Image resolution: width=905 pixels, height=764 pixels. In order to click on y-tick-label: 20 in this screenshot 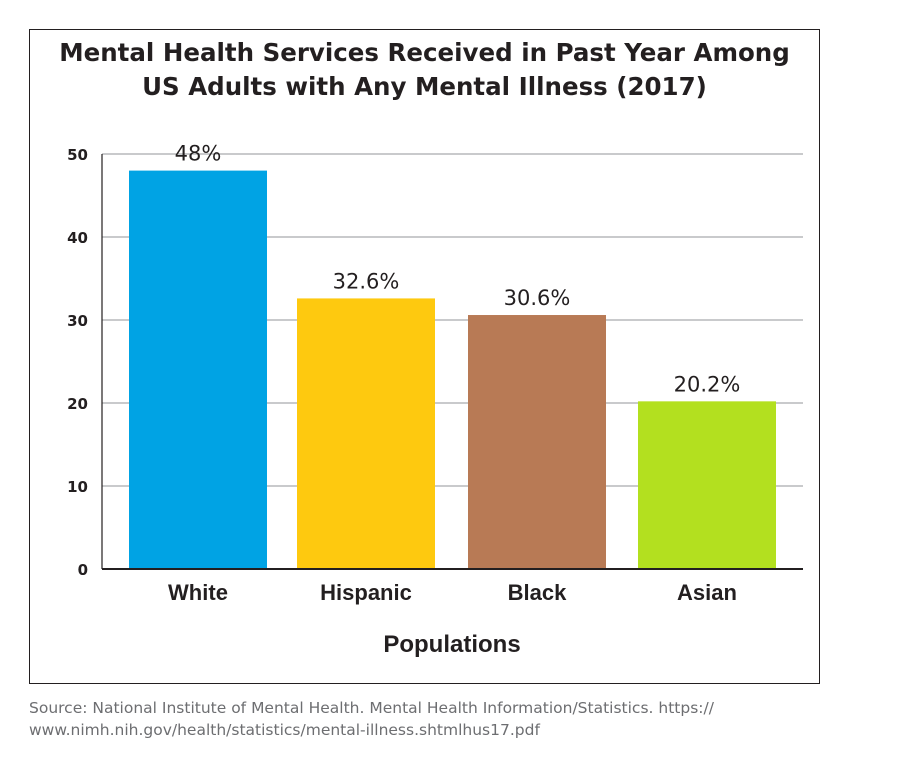, I will do `click(77, 404)`.